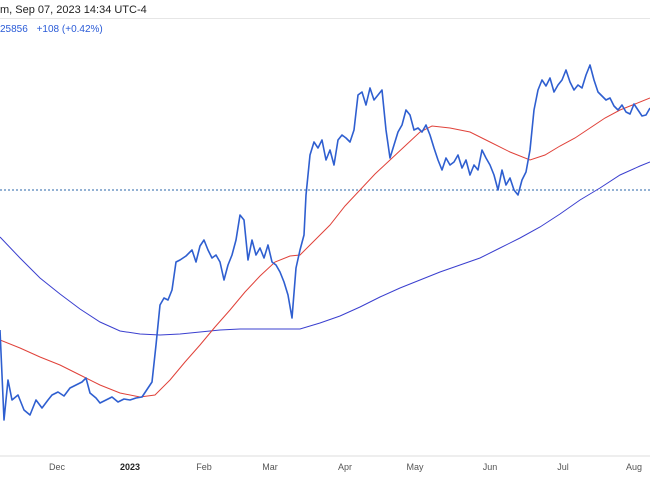 Image resolution: width=650 pixels, height=500 pixels. I want to click on x-tick-label: Apr, so click(345, 467).